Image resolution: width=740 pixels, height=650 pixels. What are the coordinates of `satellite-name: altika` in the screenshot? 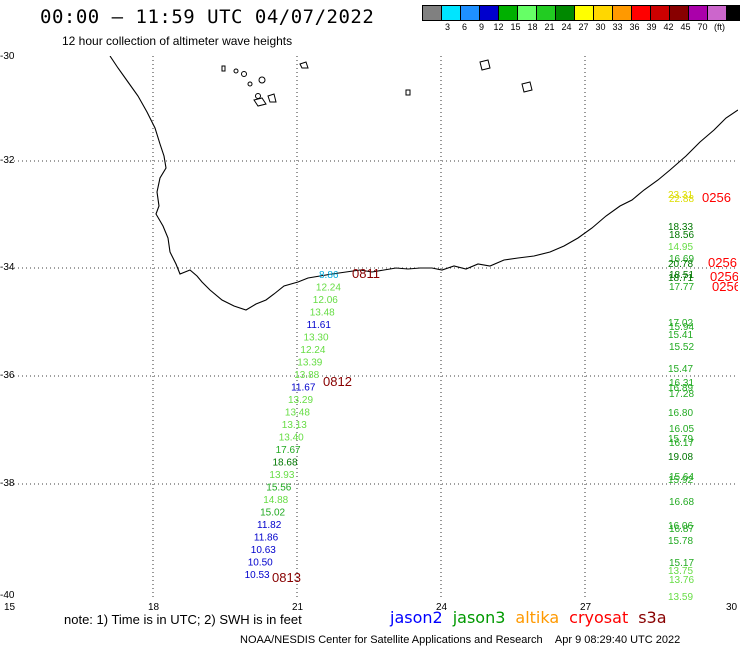 It's located at (537, 617).